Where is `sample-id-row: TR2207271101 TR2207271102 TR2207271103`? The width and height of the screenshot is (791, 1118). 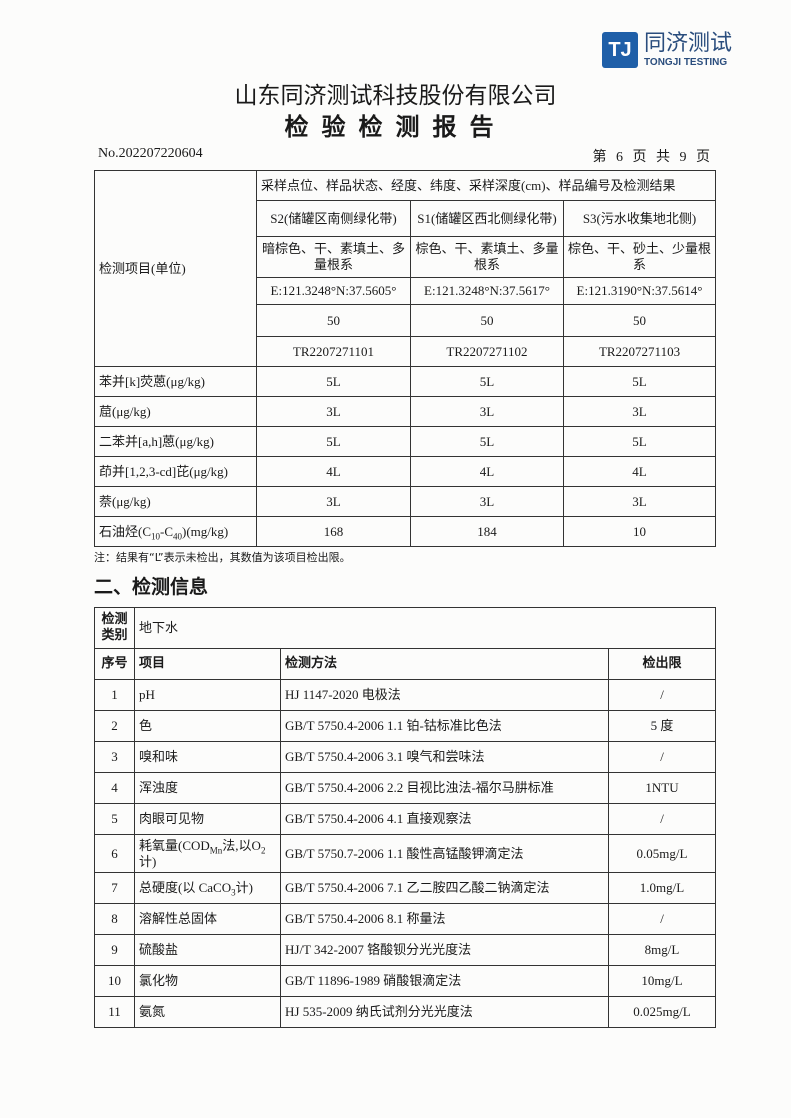
sample-id-row: TR2207271101 TR2207271102 TR2207271103 is located at coordinates (406, 351).